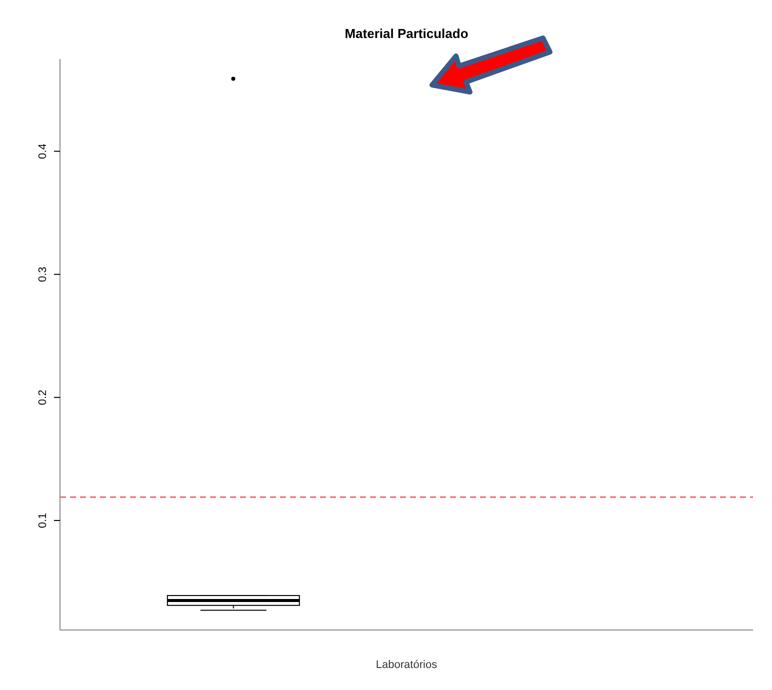 This screenshot has height=690, width=772. Describe the element at coordinates (43, 520) in the screenshot. I see `y-tick-label: 0.1` at that location.